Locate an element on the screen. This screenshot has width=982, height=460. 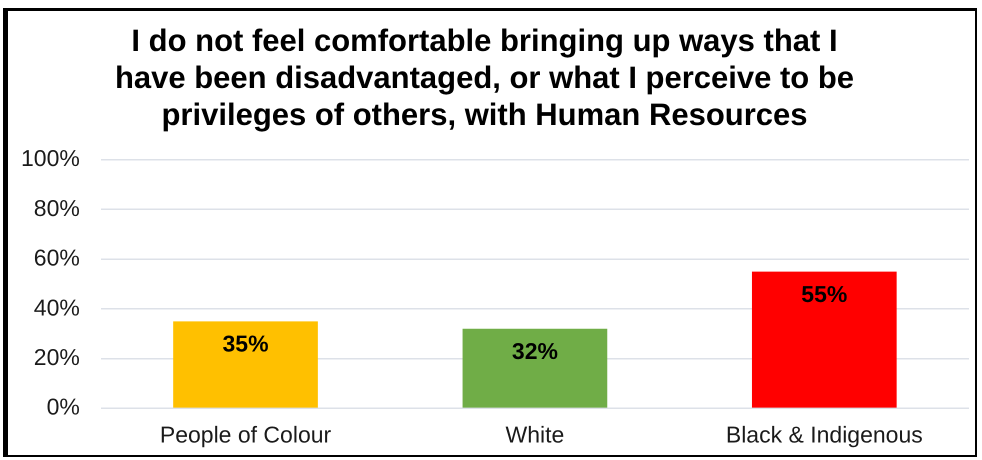
y-tick-label: 40% is located at coordinates (57, 307).